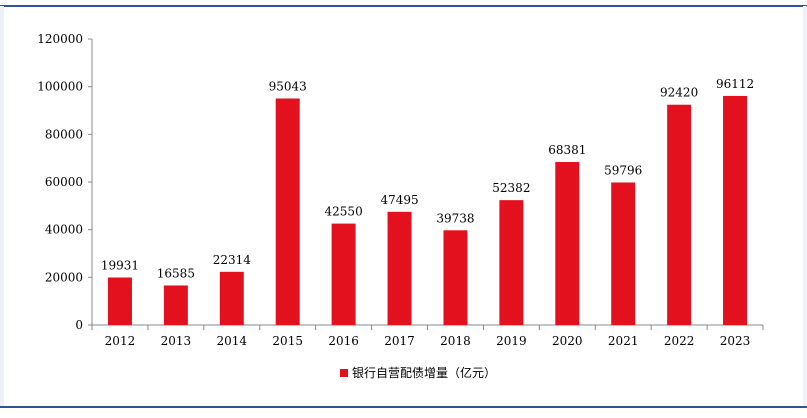  What do you see at coordinates (805, 207) in the screenshot?
I see `right-edge-shade` at bounding box center [805, 207].